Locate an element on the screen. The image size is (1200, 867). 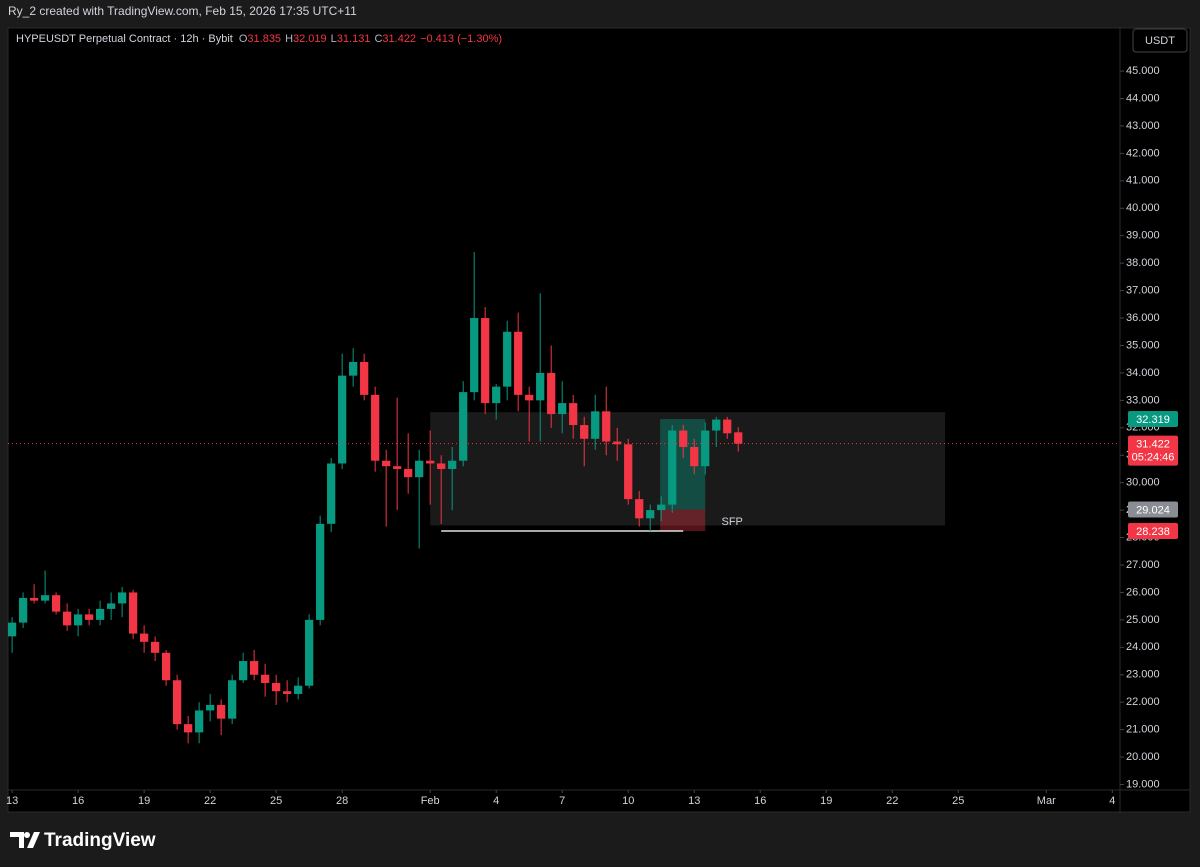
c-letter: C is located at coordinates (378, 39).